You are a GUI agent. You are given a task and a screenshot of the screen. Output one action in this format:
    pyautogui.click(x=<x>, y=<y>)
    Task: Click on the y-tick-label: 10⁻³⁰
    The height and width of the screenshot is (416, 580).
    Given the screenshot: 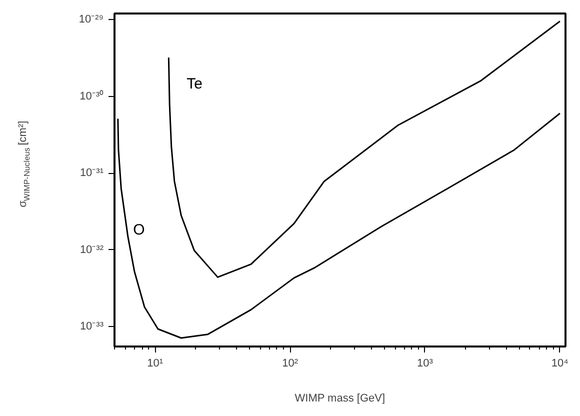 What is the action you would take?
    pyautogui.click(x=92, y=95)
    